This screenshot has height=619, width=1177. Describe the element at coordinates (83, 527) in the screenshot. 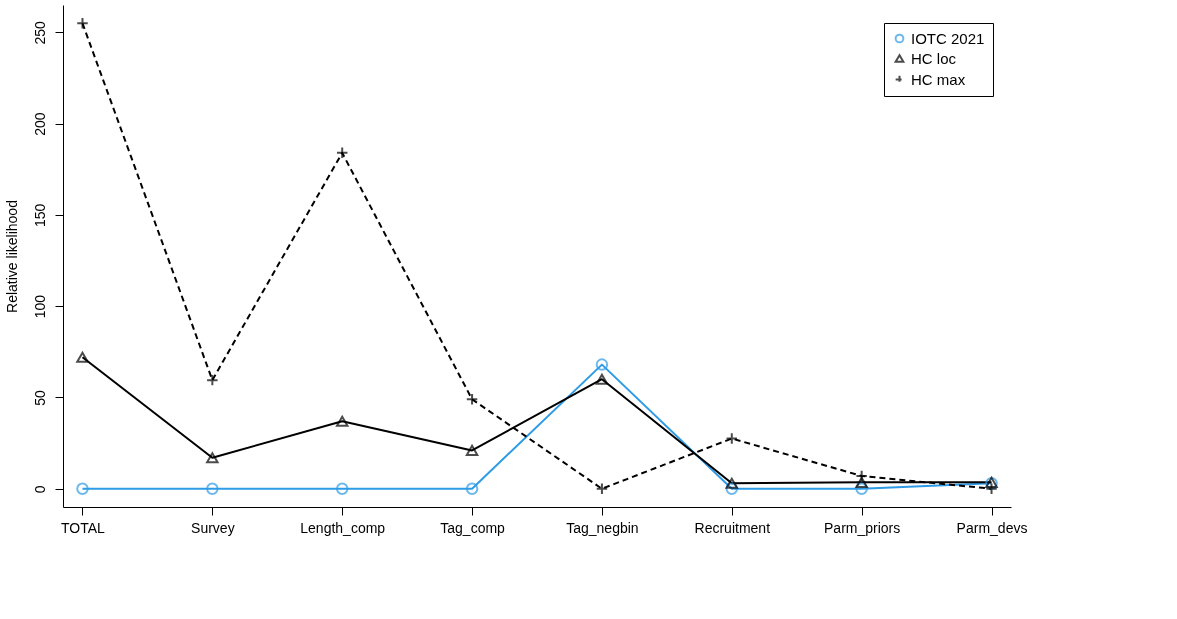

I see `x-tick-label: TOTAL` at that location.